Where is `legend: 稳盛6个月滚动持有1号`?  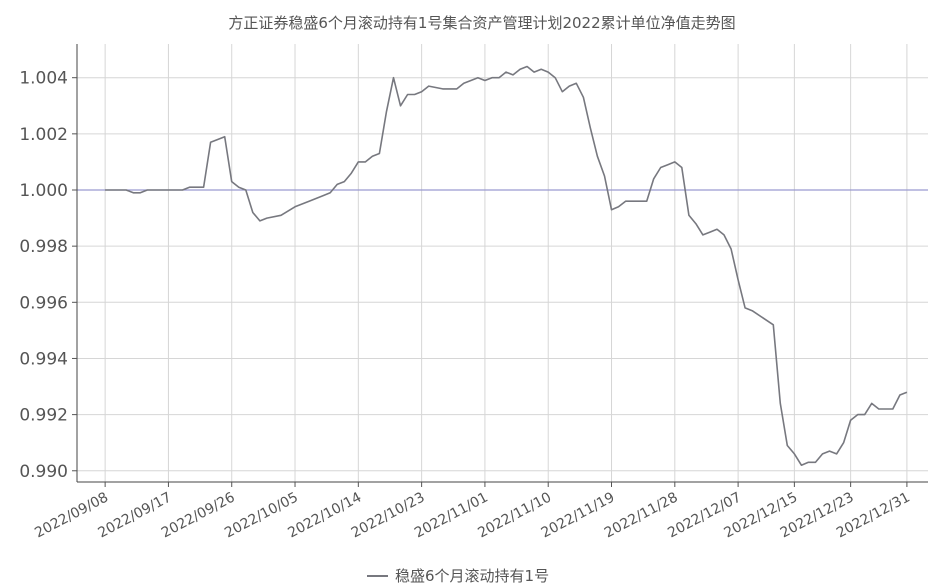 legend: 稳盛6个月滚动持有1号 is located at coordinates (458, 576).